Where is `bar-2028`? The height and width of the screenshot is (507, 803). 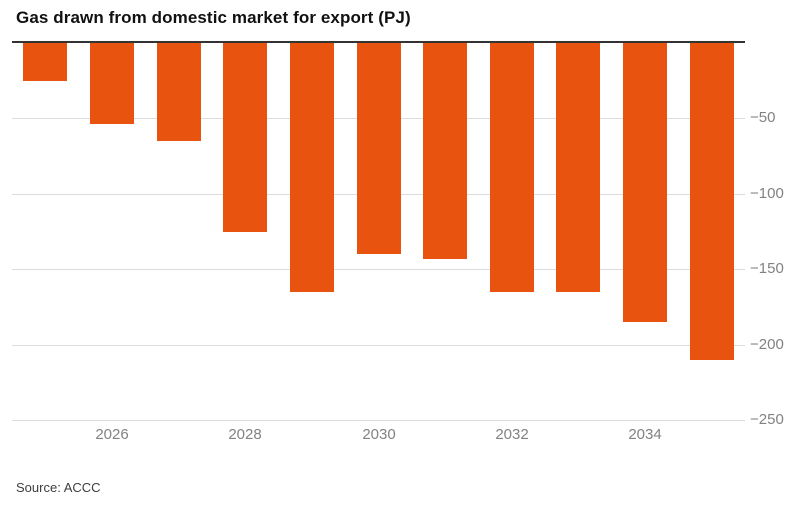
bar-2028 is located at coordinates (245, 137).